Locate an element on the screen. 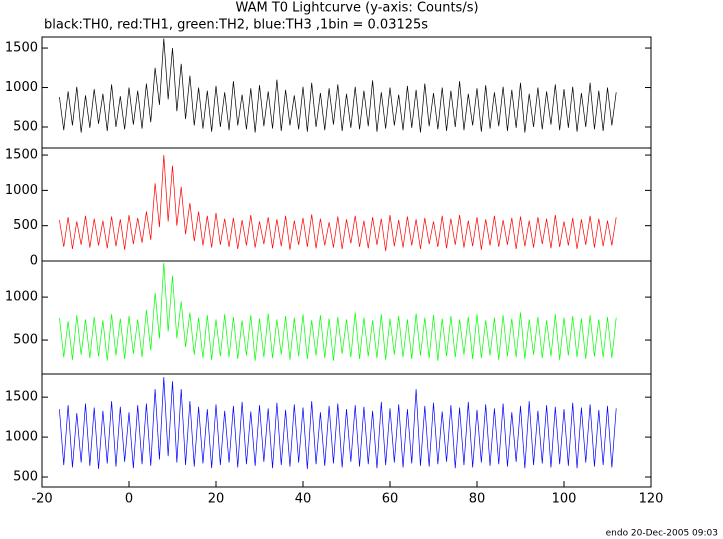 Image resolution: width=723 pixels, height=539 pixels. x-tick-label: -20 is located at coordinates (41, 499).